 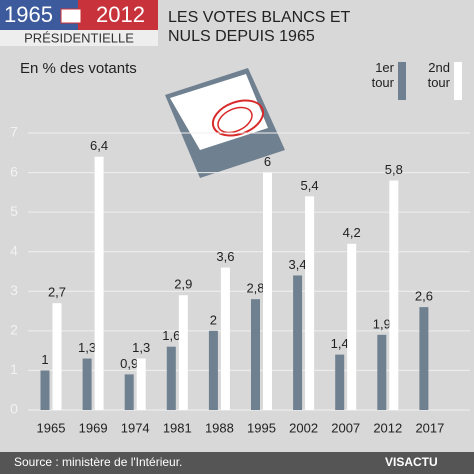 I want to click on x-tick-label: 2002, so click(x=303, y=427).